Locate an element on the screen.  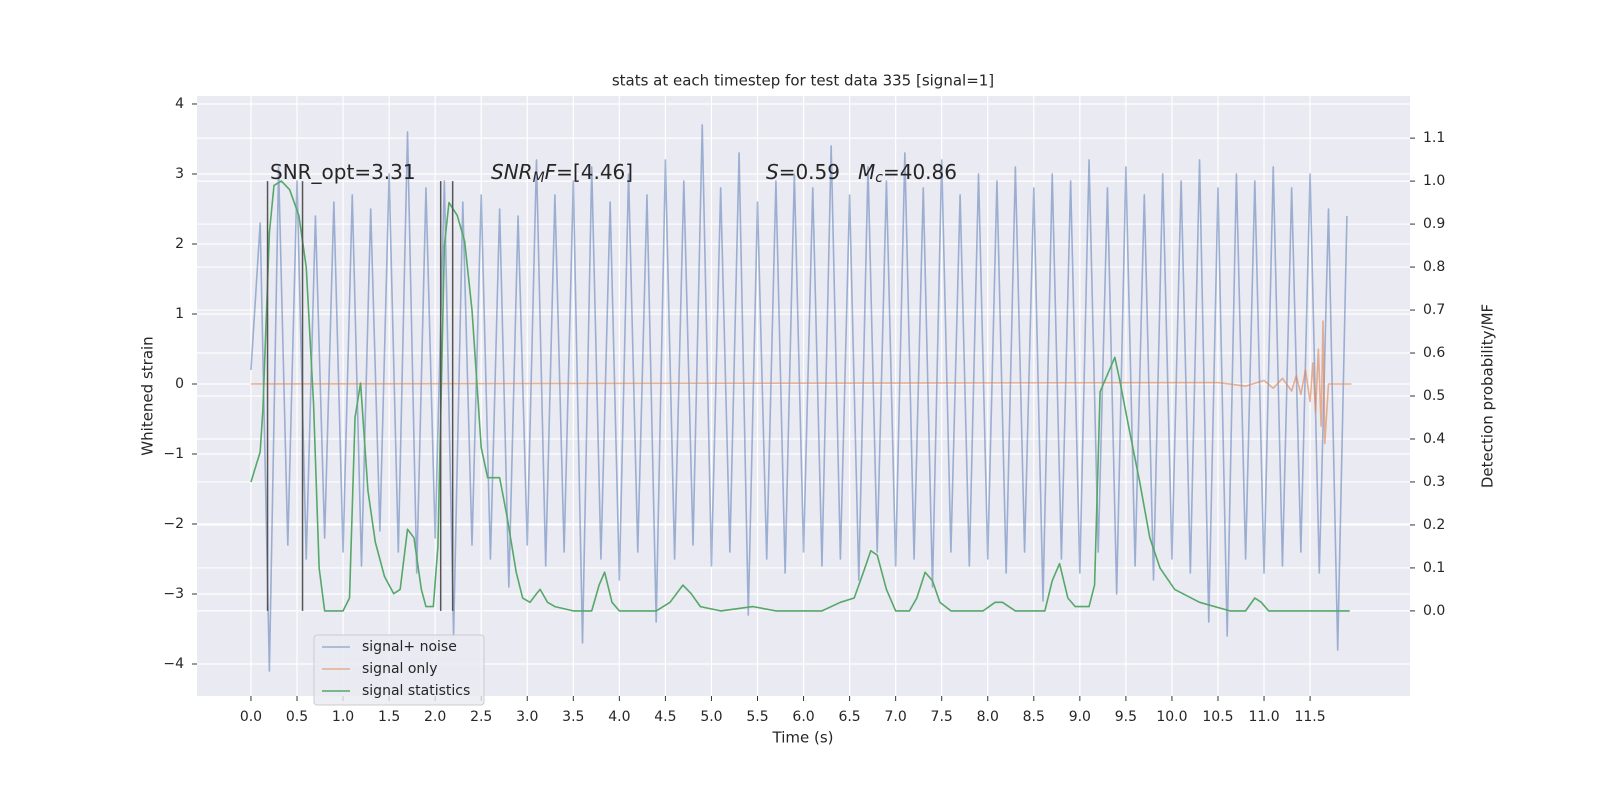
x-axis-label: Time (s) is located at coordinates (803, 738).